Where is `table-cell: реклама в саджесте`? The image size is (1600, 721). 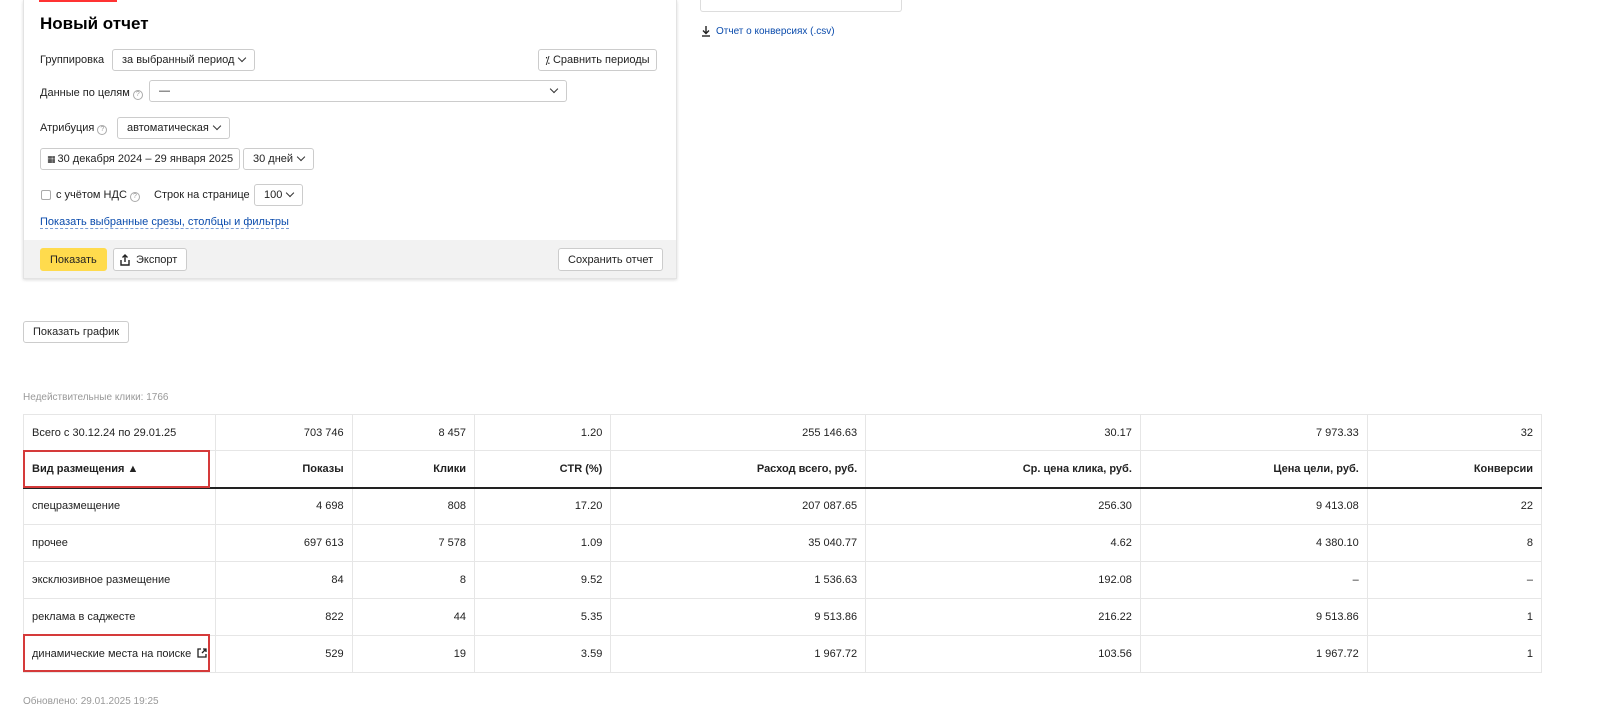
table-cell: реклама в саджесте is located at coordinates (119, 617).